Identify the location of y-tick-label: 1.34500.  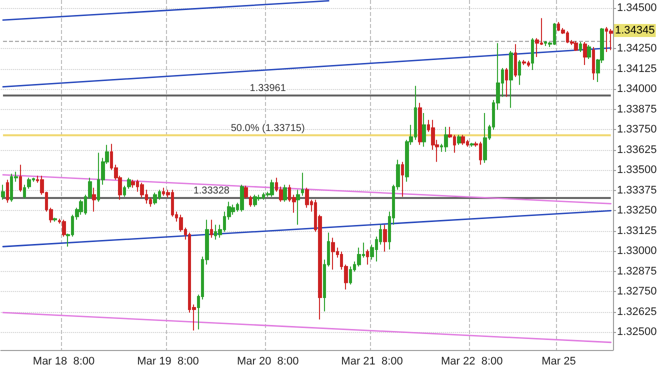
(637, 8).